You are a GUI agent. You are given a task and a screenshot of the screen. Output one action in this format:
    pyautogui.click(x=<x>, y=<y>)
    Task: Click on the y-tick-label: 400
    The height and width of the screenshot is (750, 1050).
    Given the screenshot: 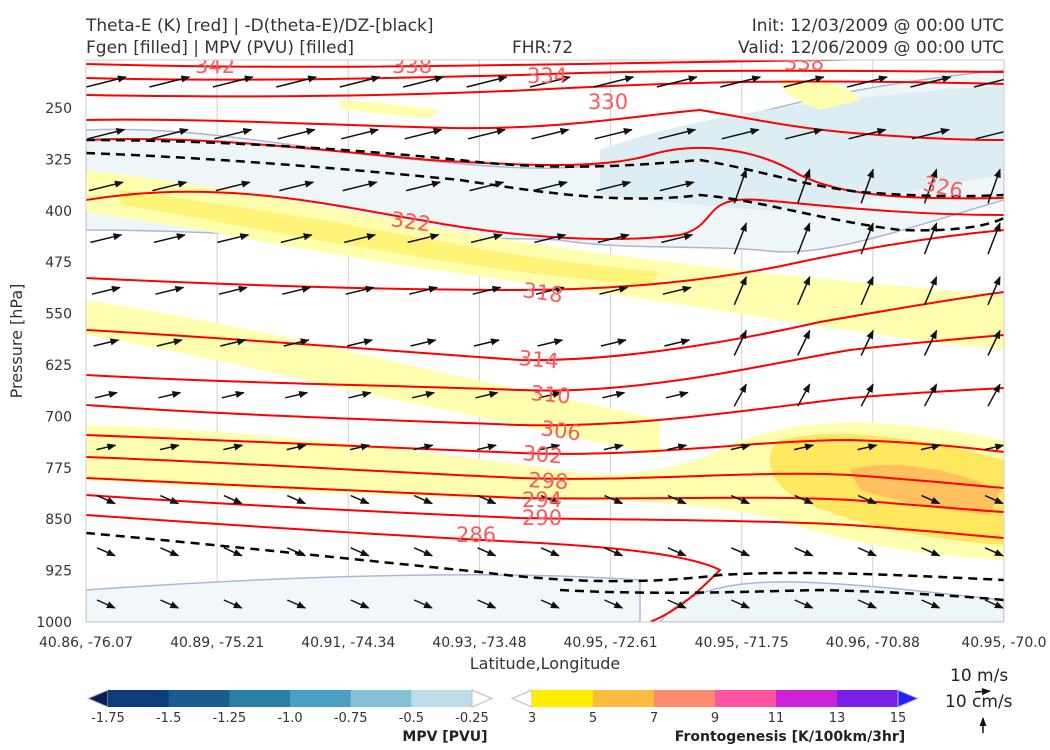 What is the action you would take?
    pyautogui.click(x=58, y=212)
    